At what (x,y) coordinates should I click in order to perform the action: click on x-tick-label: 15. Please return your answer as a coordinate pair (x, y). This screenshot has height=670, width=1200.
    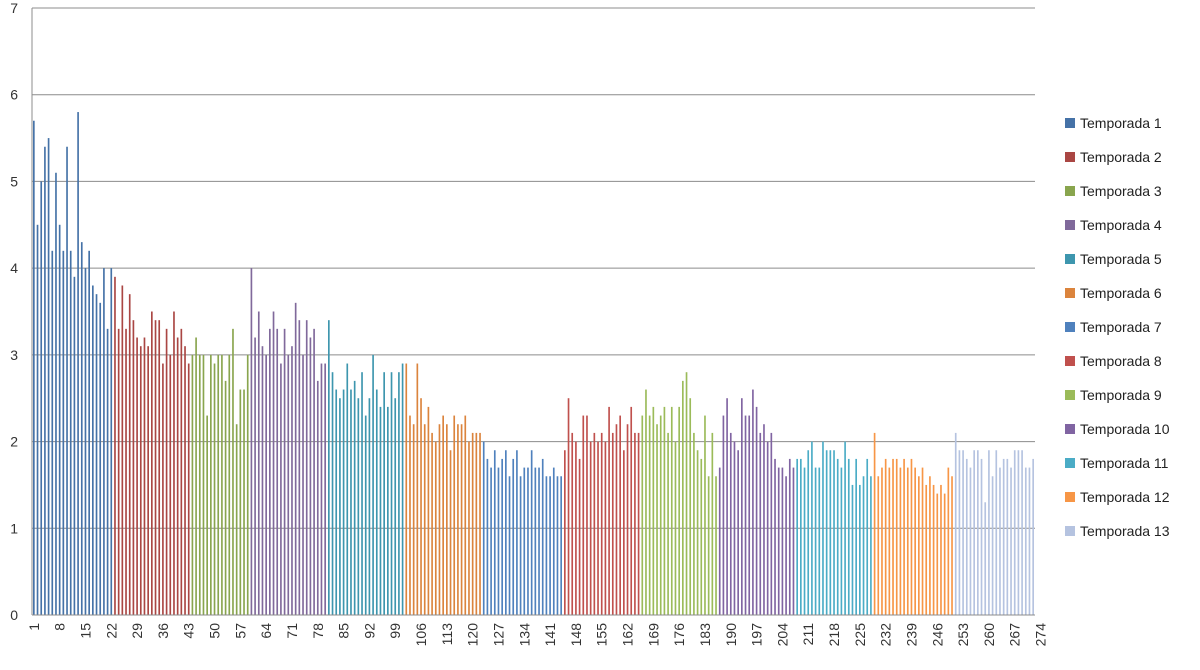
    Looking at the image, I should click on (85, 631).